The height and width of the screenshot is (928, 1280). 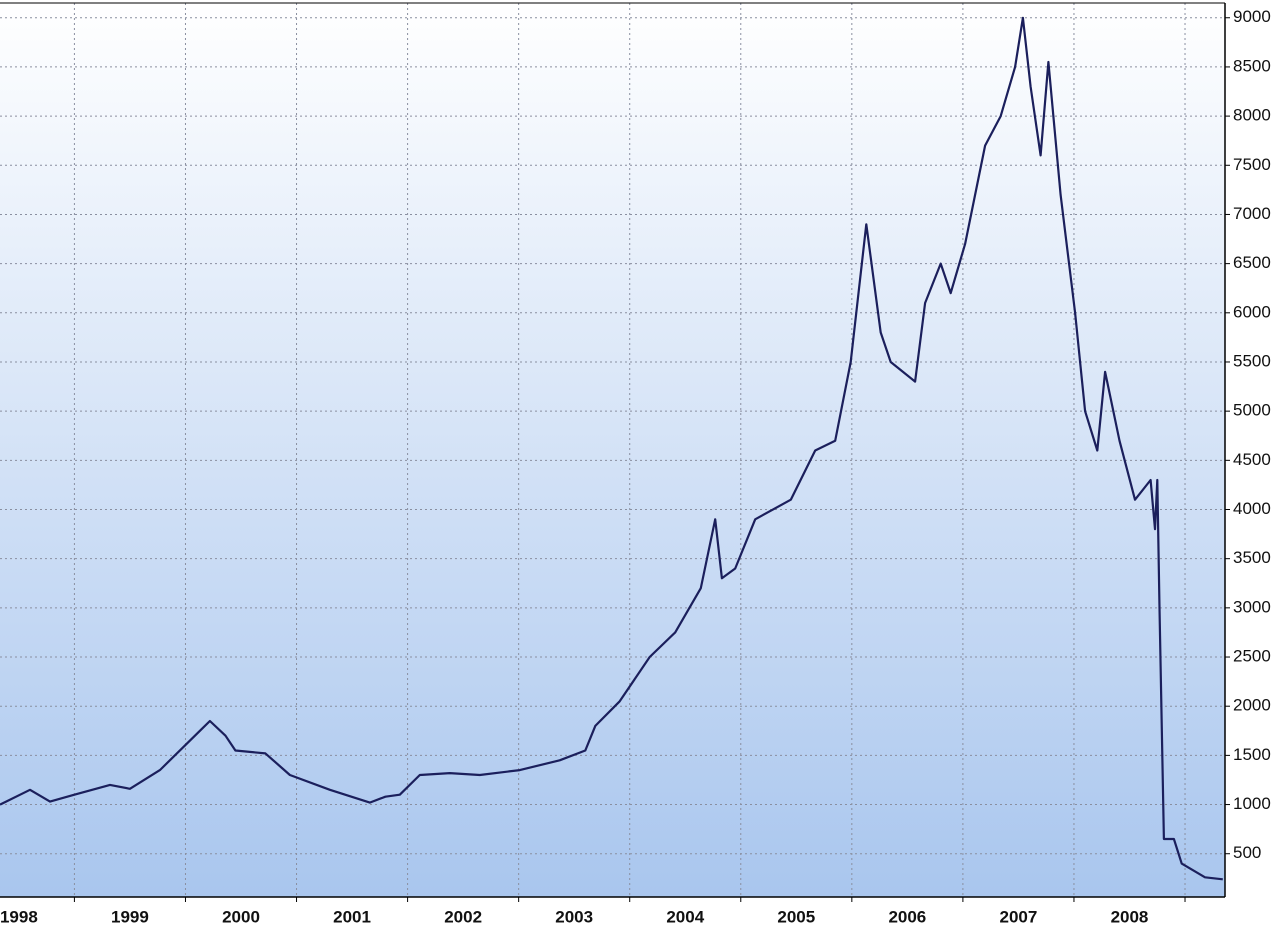 I want to click on y-tick-label: 3500, so click(x=1252, y=557).